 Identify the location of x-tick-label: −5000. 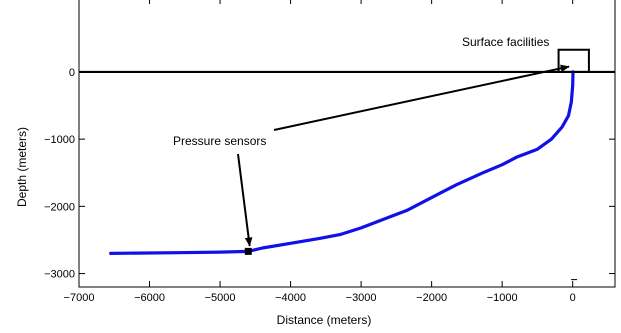
(220, 298).